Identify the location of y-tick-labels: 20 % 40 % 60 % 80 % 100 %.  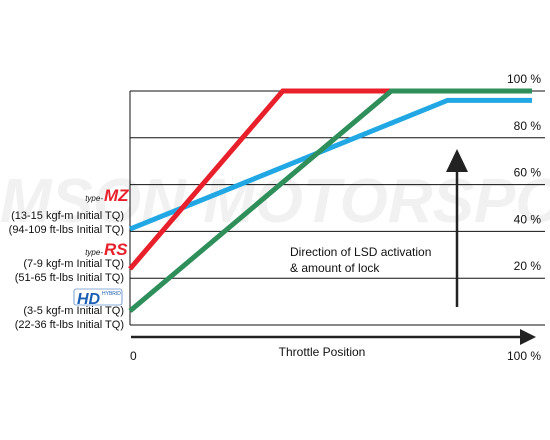
(524, 172).